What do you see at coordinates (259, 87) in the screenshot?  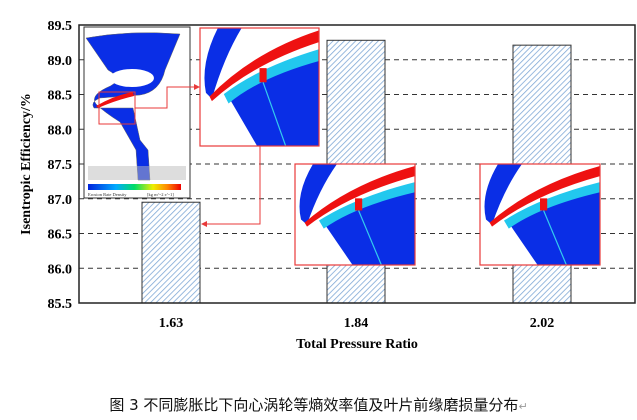 I see `inset-zoom-1.63` at bounding box center [259, 87].